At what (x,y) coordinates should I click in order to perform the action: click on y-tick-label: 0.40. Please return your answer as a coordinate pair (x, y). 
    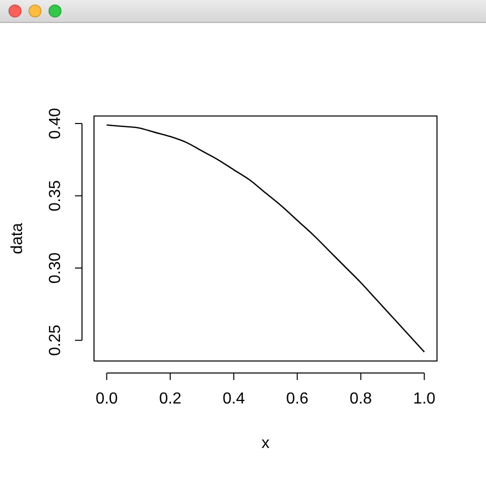
    Looking at the image, I should click on (55, 124).